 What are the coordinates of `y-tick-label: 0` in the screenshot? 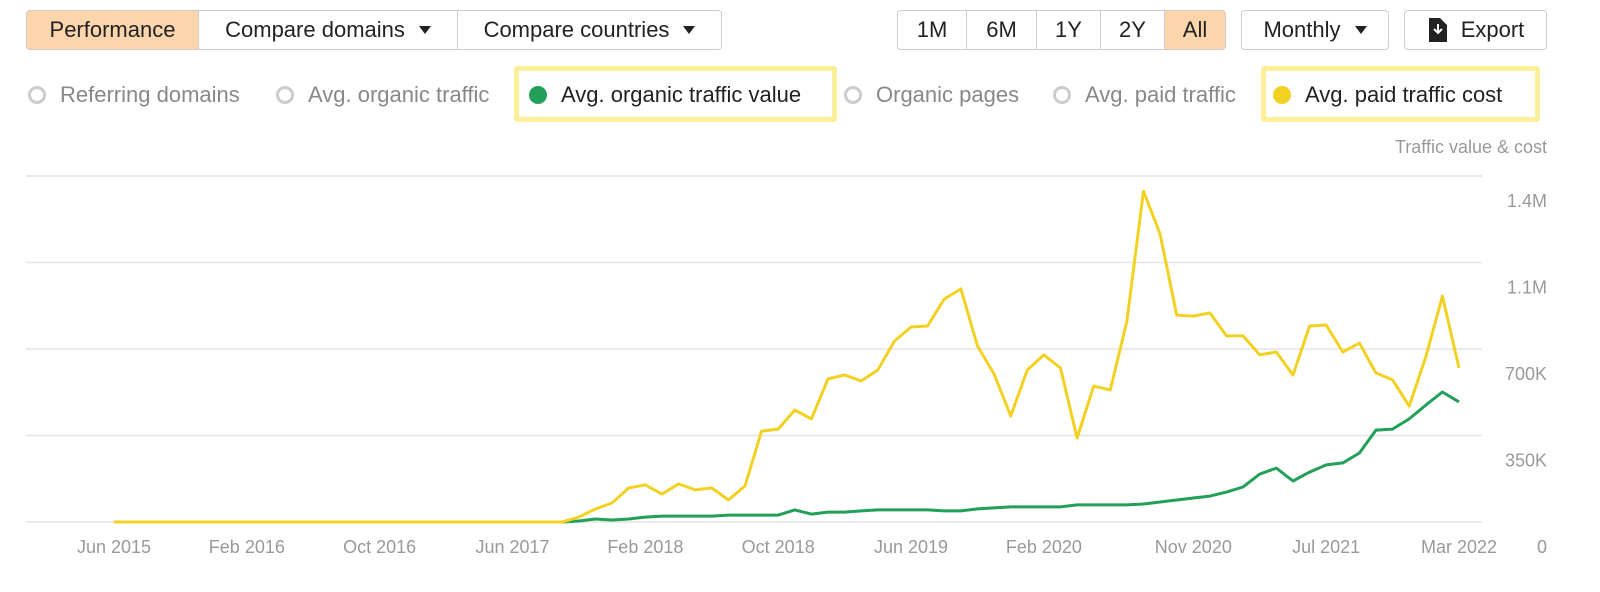 It's located at (1542, 547).